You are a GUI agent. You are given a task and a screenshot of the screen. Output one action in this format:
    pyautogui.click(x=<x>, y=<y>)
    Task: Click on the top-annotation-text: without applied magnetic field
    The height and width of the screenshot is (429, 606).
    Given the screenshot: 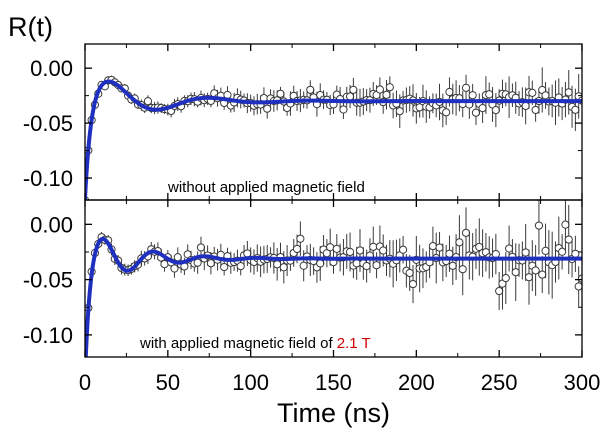 What is the action you would take?
    pyautogui.click(x=266, y=187)
    